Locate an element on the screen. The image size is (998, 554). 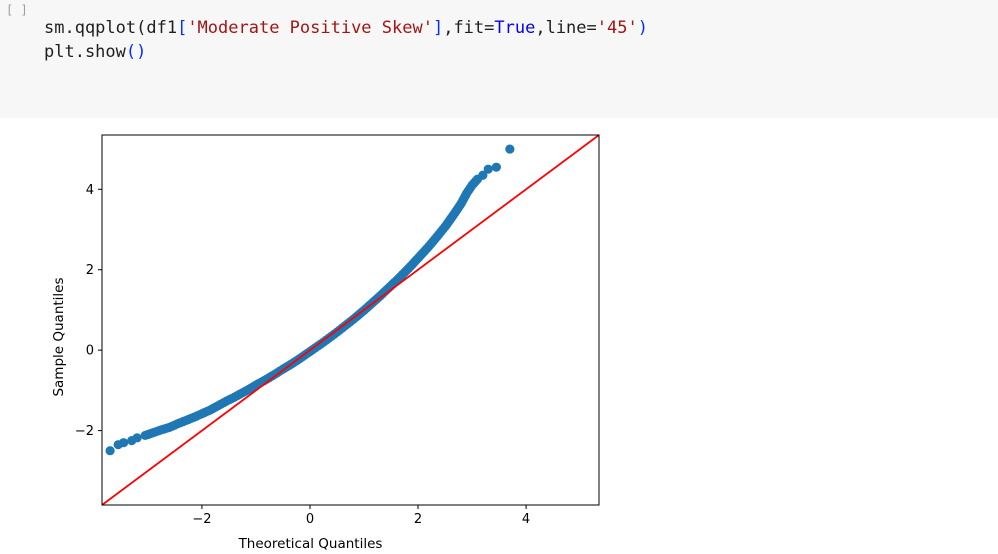
code-token-string: '45' is located at coordinates (617, 28).